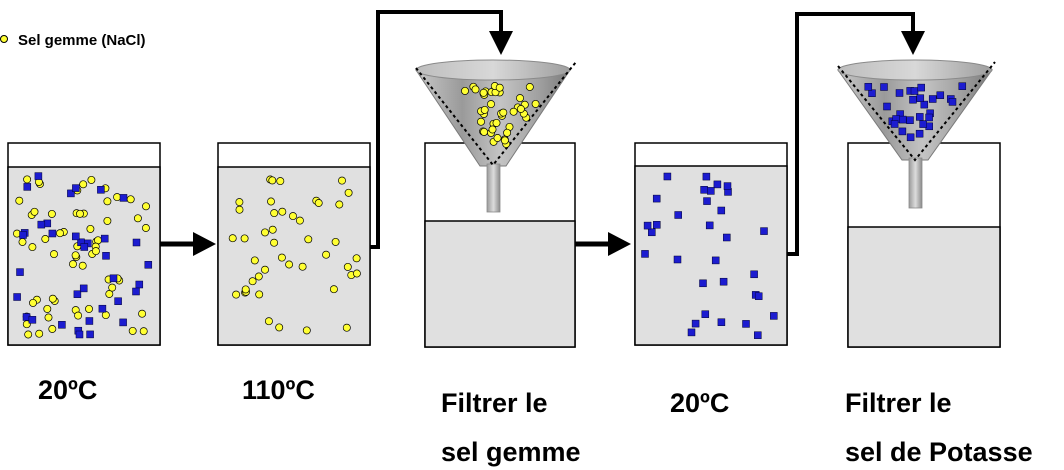 The height and width of the screenshot is (470, 1064). I want to click on arrow-beaker4-to-funnel2, so click(856, 134).